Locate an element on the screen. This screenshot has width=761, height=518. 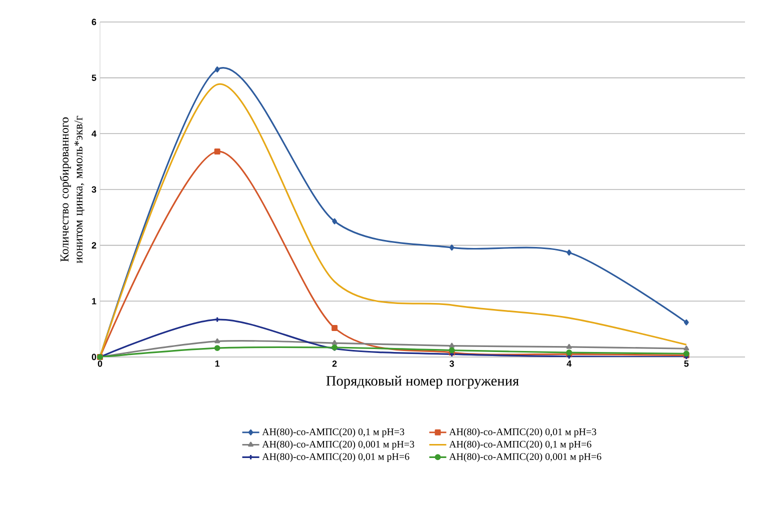
legend-label: АН(80)-со-АМПС(20) 0,1 м pH=3 is located at coordinates (333, 433).